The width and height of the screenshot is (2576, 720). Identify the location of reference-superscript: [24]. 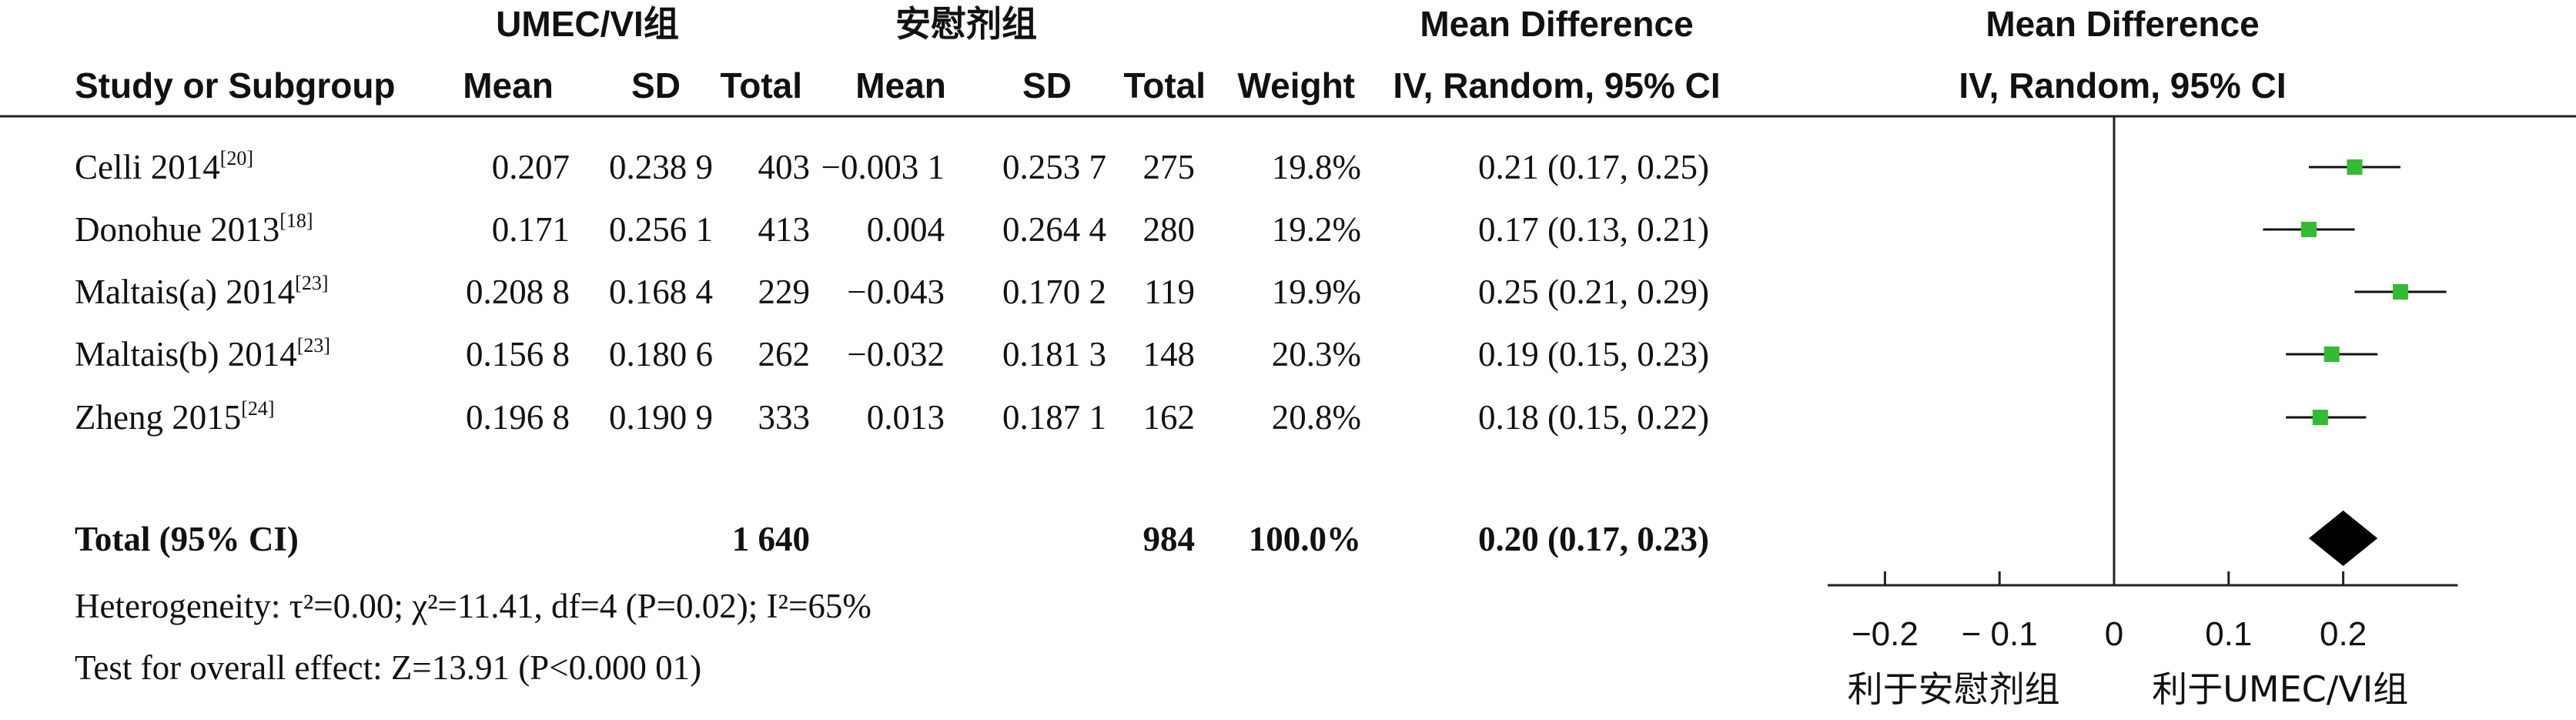
(258, 408).